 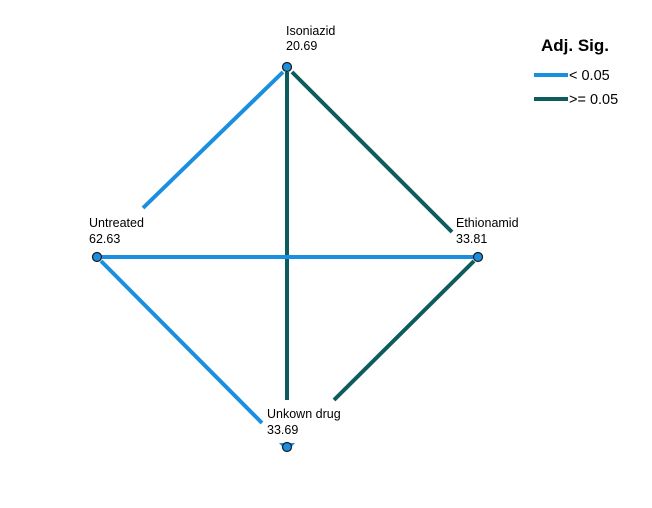 What do you see at coordinates (487, 239) in the screenshot?
I see `node-ethionamid: Ethionamid 33.81` at bounding box center [487, 239].